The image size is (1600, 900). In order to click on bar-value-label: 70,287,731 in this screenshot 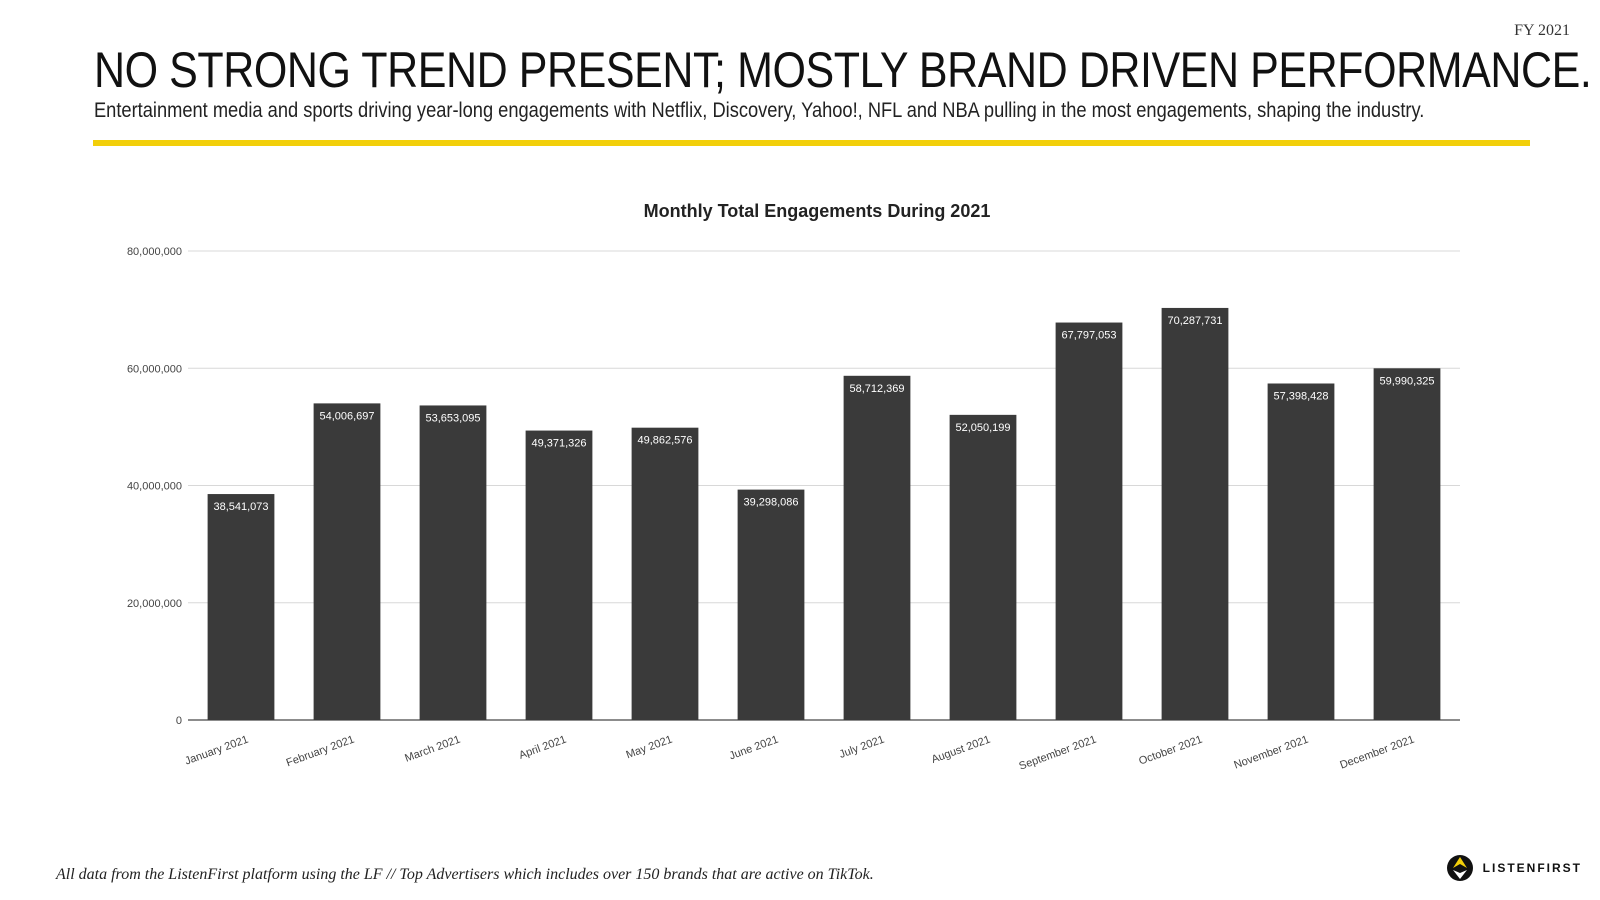, I will do `click(1194, 321)`.